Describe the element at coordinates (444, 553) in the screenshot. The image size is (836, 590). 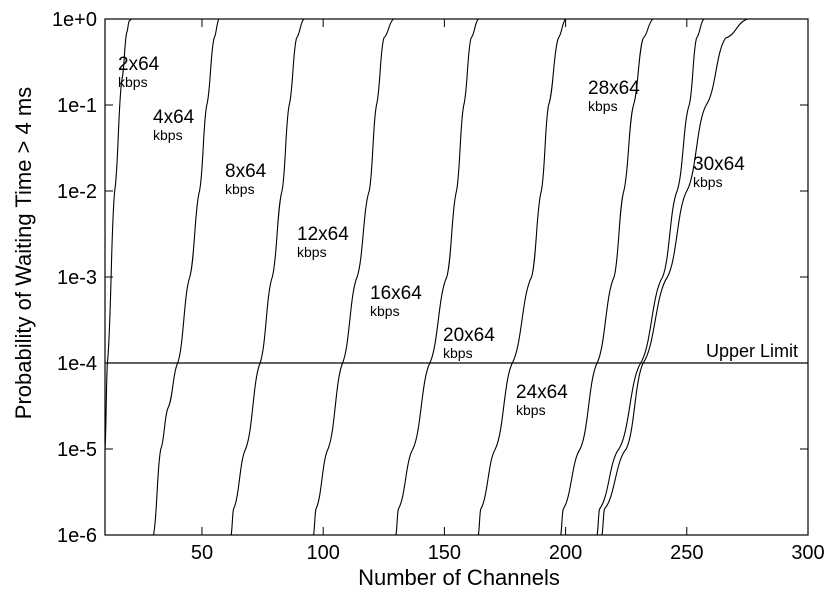
I see `x-tick-label: 150` at that location.